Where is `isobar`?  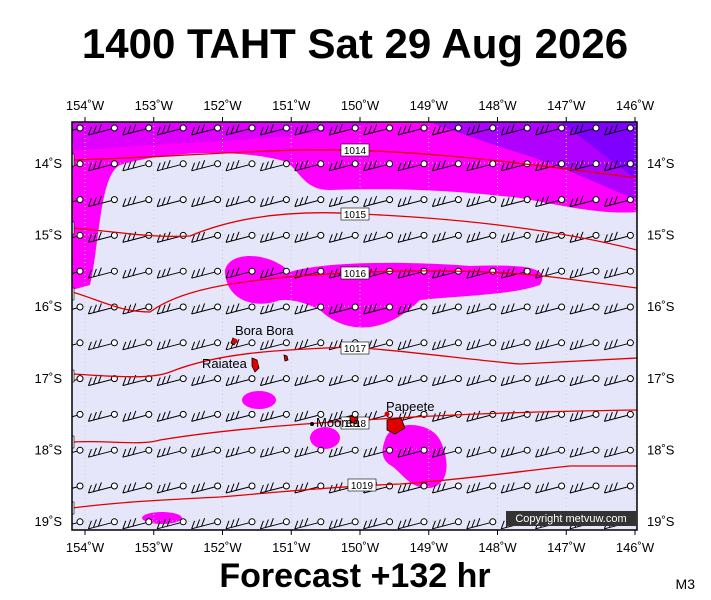 isobar is located at coordinates (354, 231).